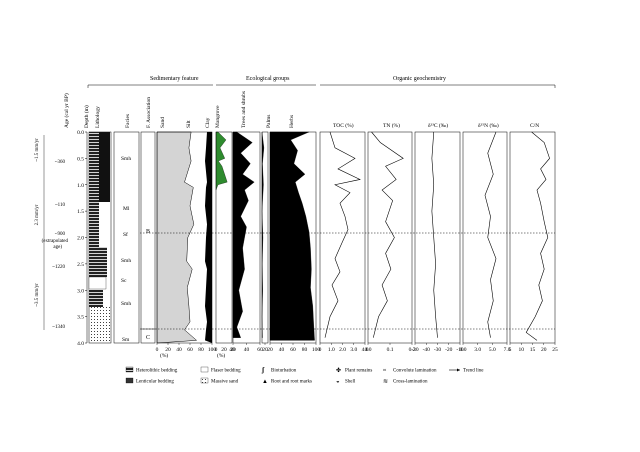 The image size is (640, 452). Describe the element at coordinates (157, 350) in the screenshot. I see `axis-tick-label: 0` at that location.